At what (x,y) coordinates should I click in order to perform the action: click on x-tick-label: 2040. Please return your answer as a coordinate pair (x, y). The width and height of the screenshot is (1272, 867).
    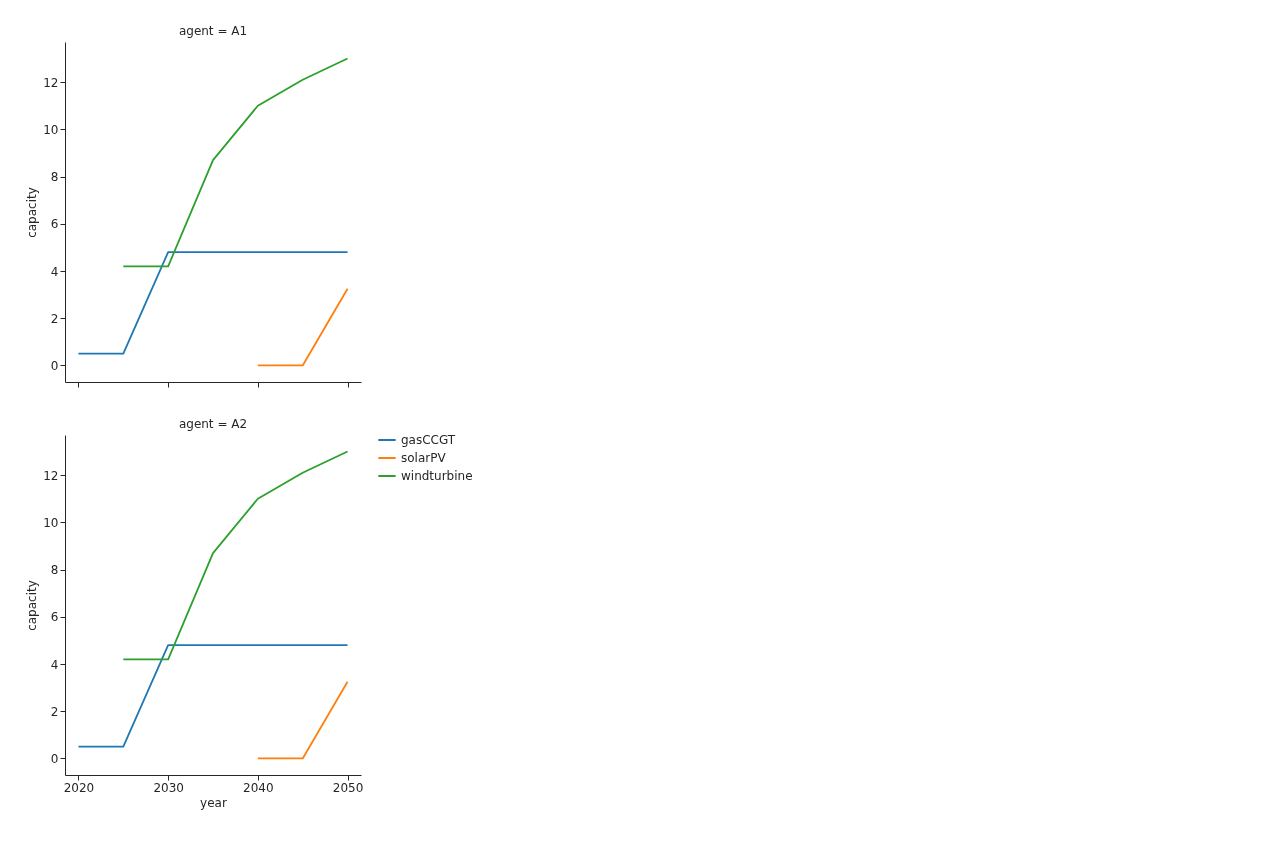
    Looking at the image, I should click on (258, 787).